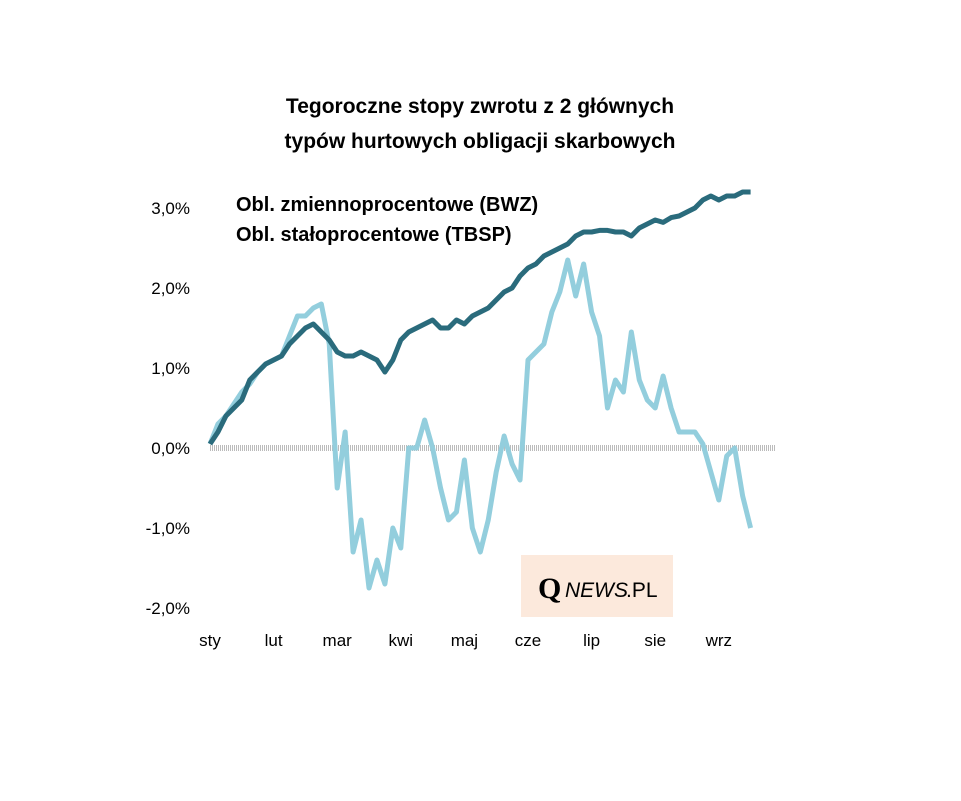 The height and width of the screenshot is (801, 961). What do you see at coordinates (591, 640) in the screenshot?
I see `x-tick-label: lip` at bounding box center [591, 640].